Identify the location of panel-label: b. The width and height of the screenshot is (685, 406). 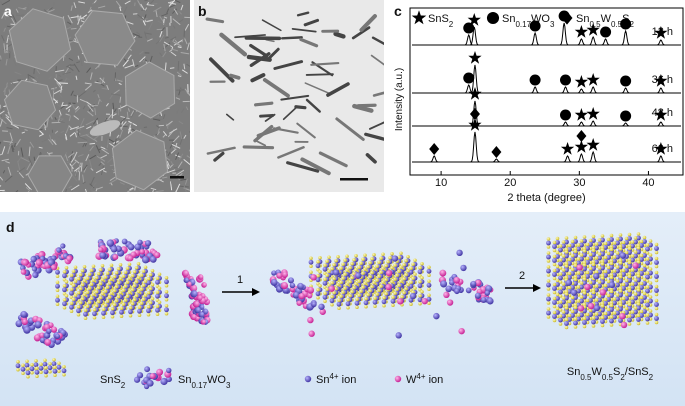
(202, 11).